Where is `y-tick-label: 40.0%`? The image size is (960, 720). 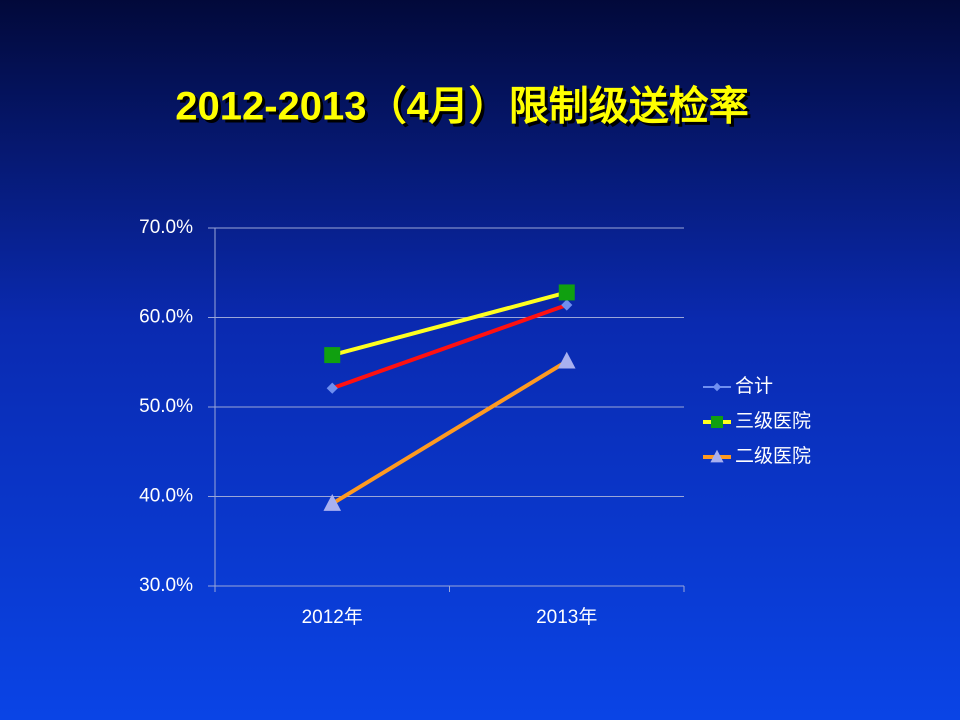
y-tick-label: 40.0% is located at coordinates (166, 496).